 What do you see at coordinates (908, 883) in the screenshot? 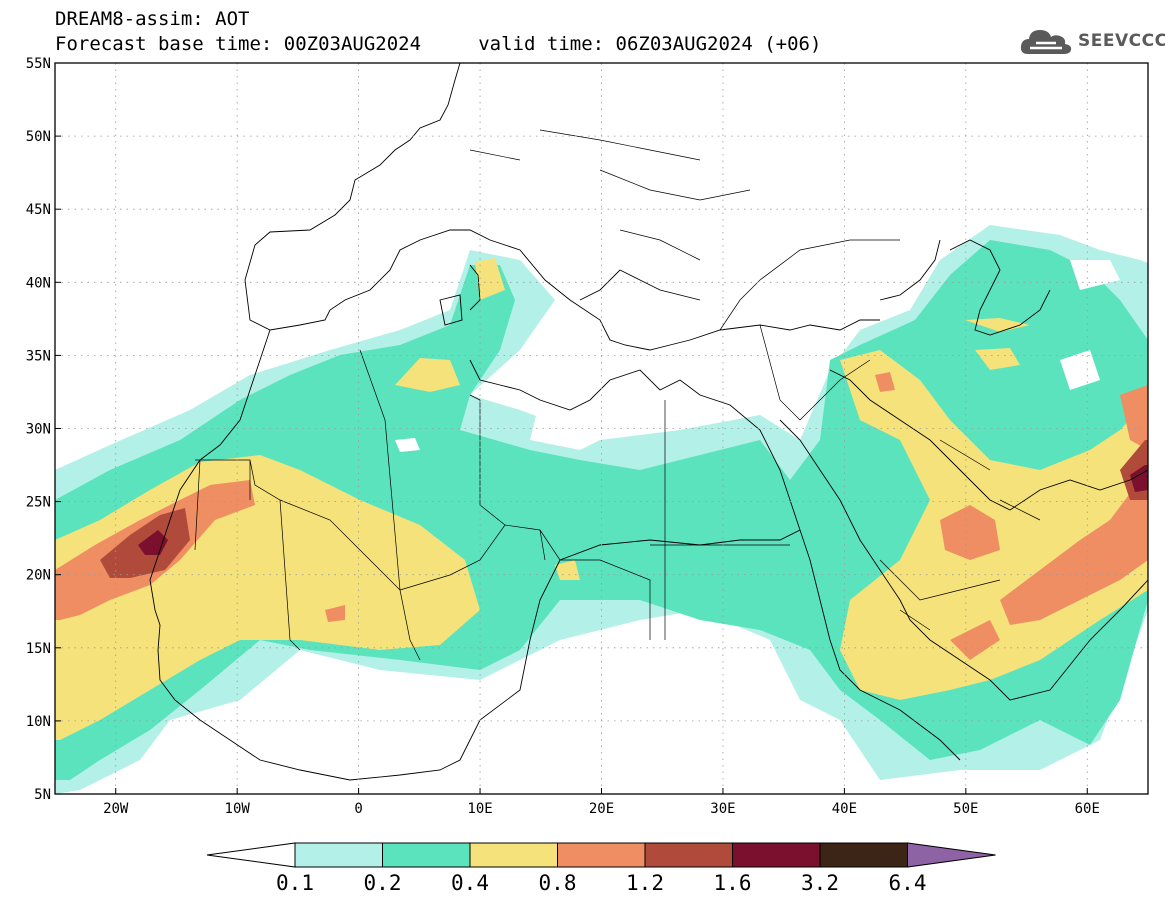
I see `colorbar-label: 6.4` at bounding box center [908, 883].